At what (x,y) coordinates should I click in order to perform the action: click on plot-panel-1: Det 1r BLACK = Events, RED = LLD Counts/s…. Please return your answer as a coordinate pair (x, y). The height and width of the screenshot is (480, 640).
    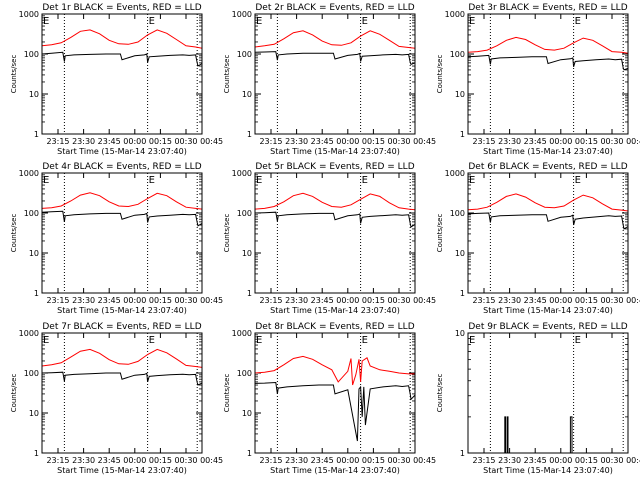
    Looking at the image, I should click on (116, 79).